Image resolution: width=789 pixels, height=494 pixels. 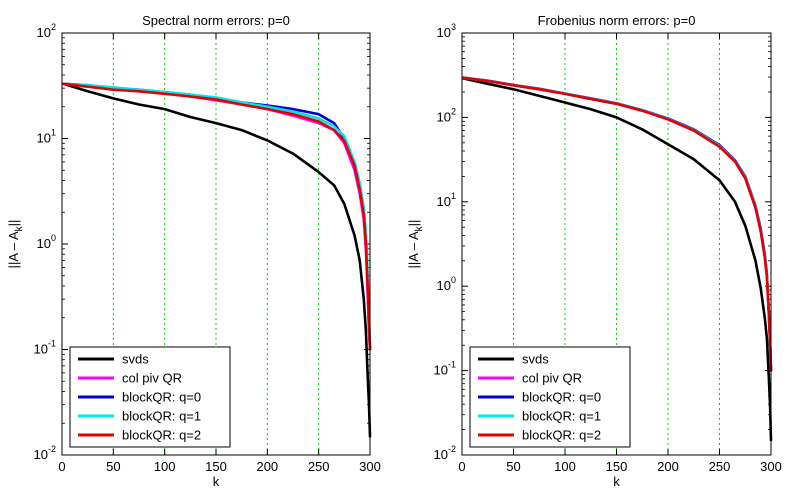 I want to click on chart-title: Spectral norm errors: p=0, so click(x=216, y=20).